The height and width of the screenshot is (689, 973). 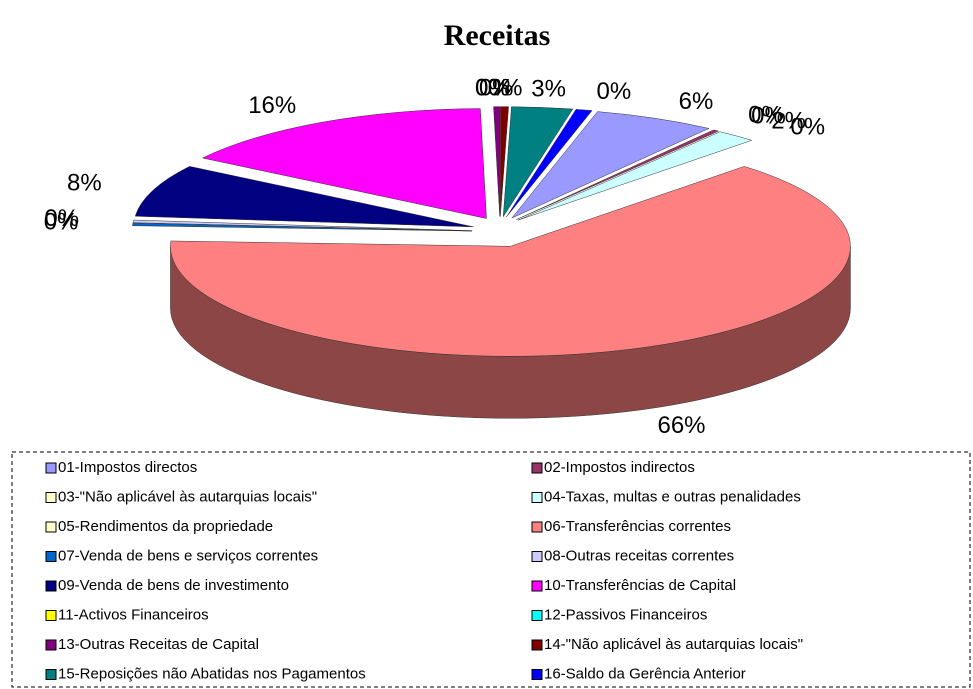 I want to click on legend-label: 08-Outras receitas correntes, so click(x=639, y=555).